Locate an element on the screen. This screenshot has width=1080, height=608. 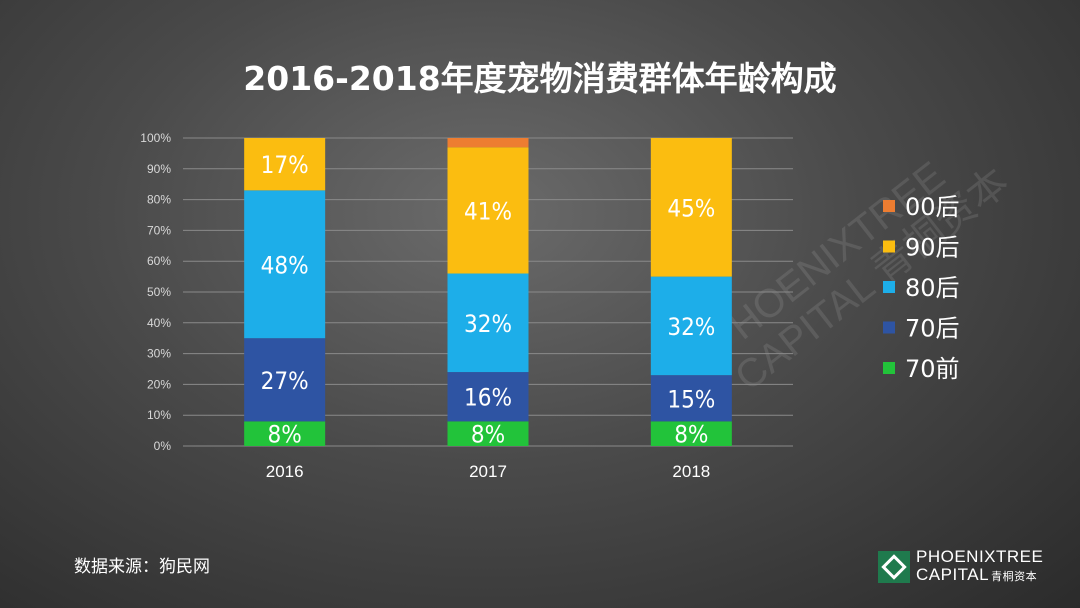
y-tick-label: 60% is located at coordinates (159, 261).